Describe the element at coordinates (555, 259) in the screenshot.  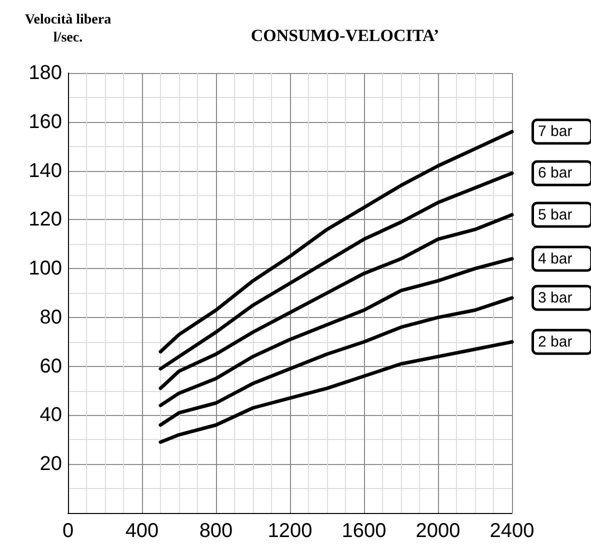
I see `series-label: 4 bar` at that location.